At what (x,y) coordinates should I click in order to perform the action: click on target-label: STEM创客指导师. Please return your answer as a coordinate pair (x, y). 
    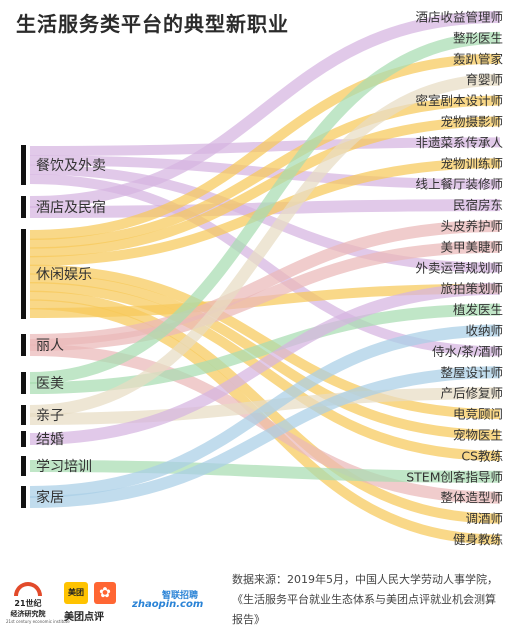
    Looking at the image, I should click on (454, 476).